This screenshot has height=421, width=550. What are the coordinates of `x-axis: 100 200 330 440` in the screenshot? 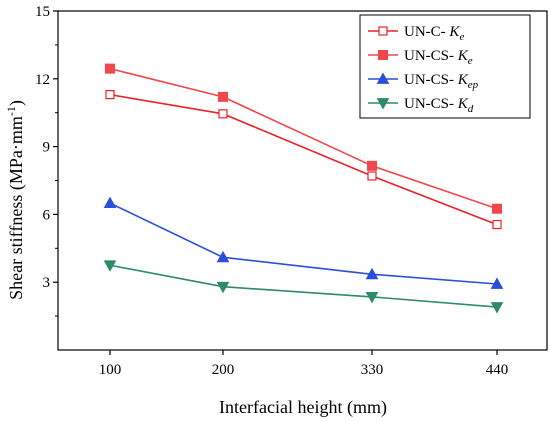 It's located at (304, 364).